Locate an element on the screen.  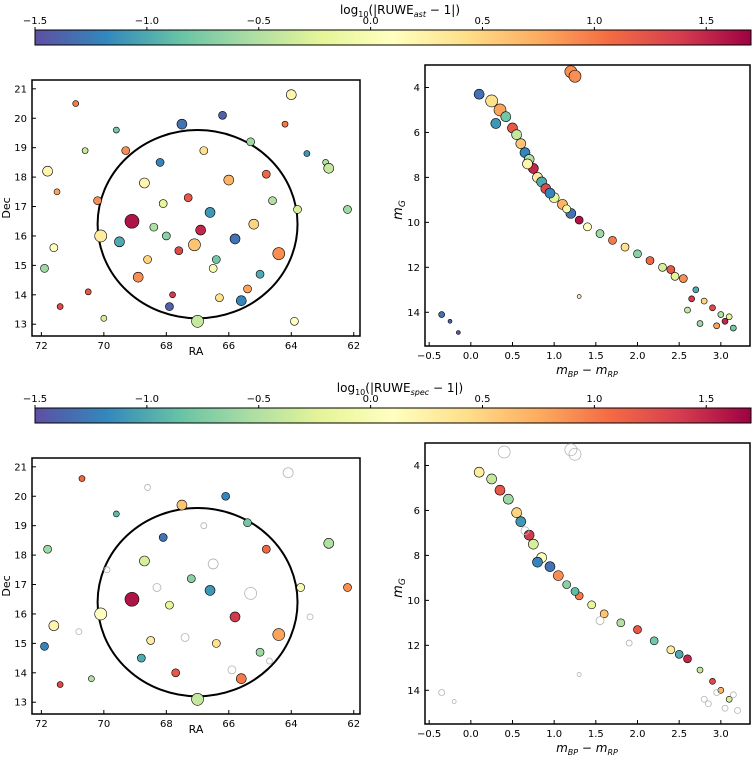
sky-plot-spec-xlabel: RA is located at coordinates (196, 729).